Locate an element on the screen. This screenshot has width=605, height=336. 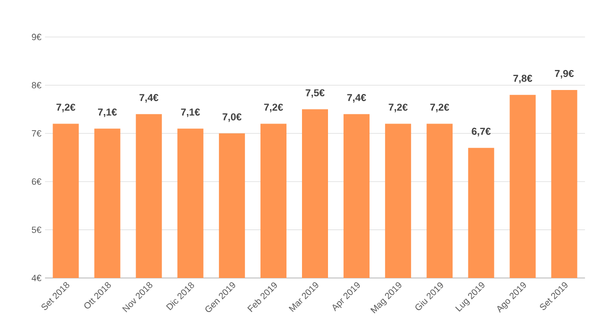
y-tick-label: 6€ is located at coordinates (37, 181).